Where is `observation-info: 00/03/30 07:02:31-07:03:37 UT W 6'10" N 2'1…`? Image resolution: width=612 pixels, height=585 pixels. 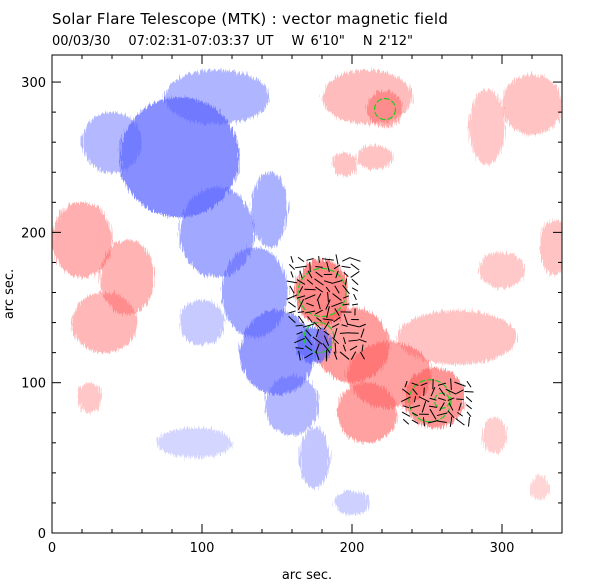 observation-info: 00/03/30 07:02:31-07:03:37 UT W 6'10" N 2'1… is located at coordinates (241, 41).